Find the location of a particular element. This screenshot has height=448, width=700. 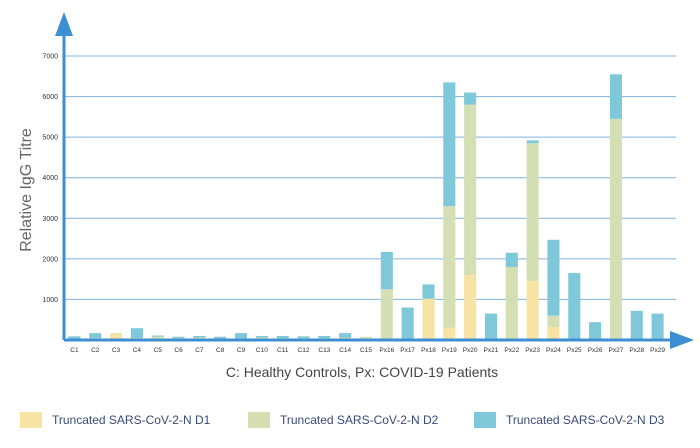

x-tick-label: Px17 is located at coordinates (407, 350).